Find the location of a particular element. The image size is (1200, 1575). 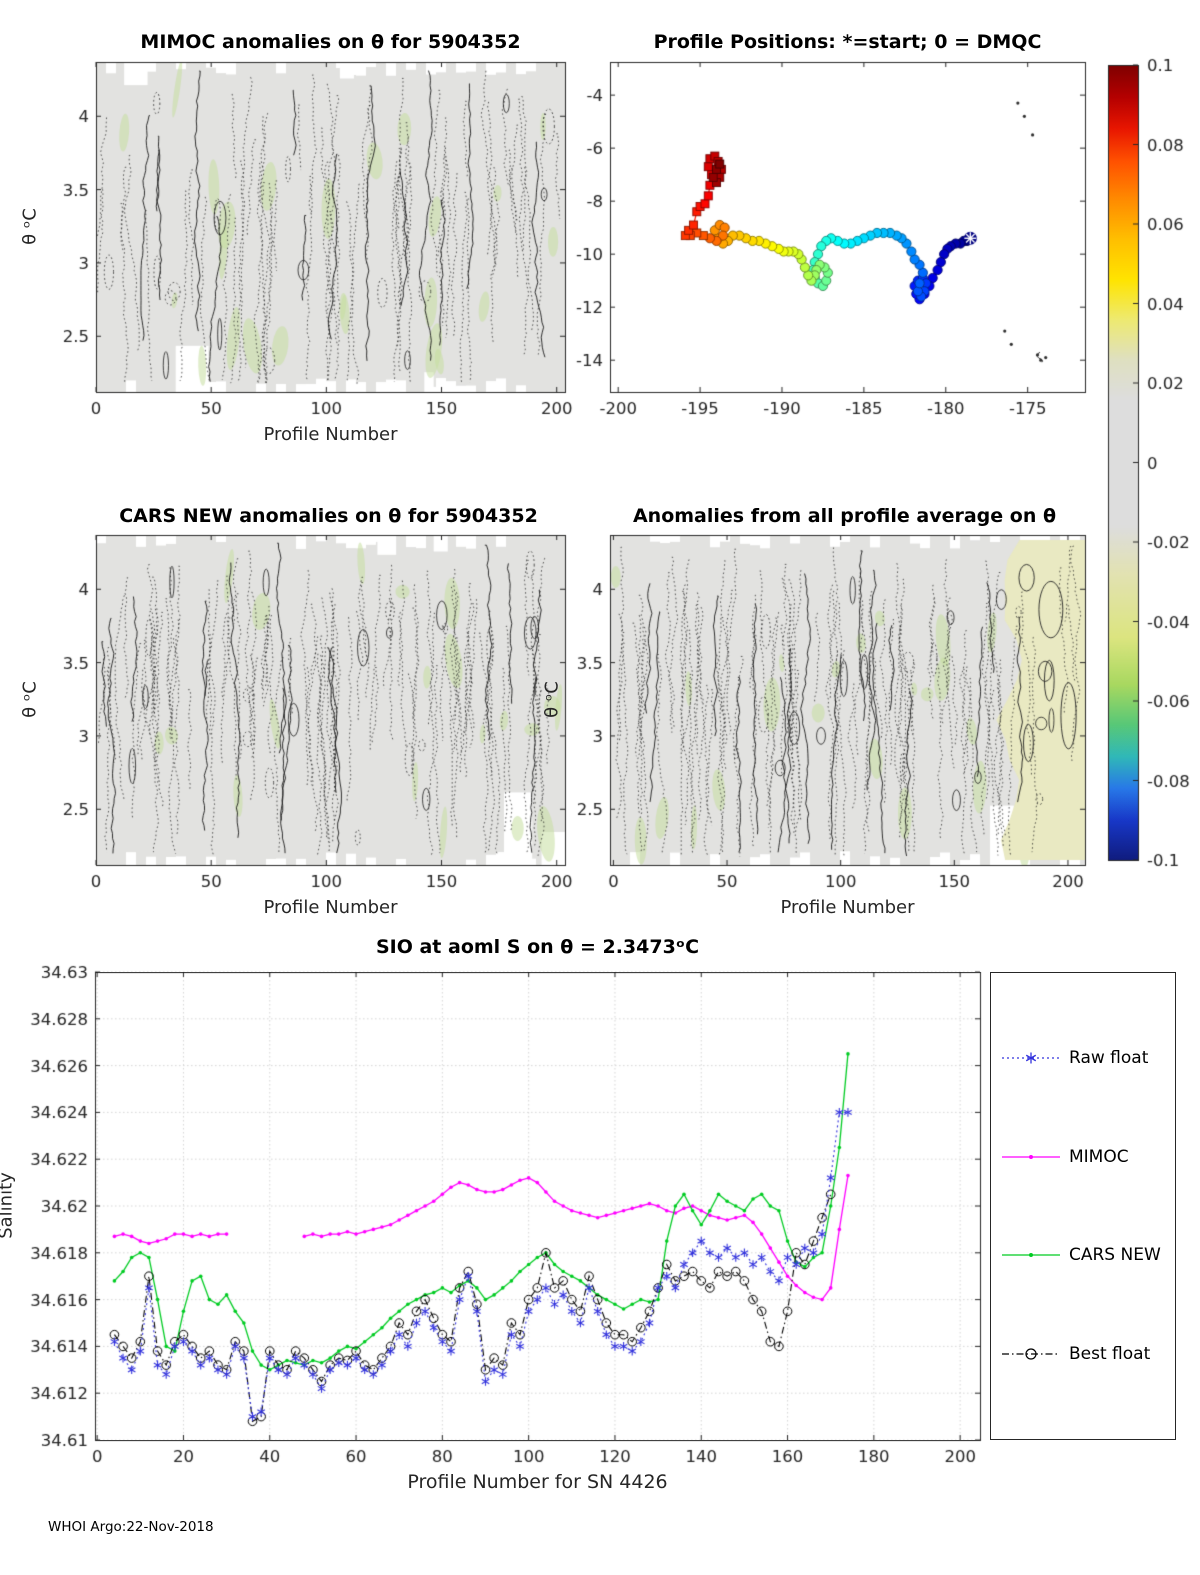

legend-item-cars-new: CARS NEW is located at coordinates (1083, 1255).